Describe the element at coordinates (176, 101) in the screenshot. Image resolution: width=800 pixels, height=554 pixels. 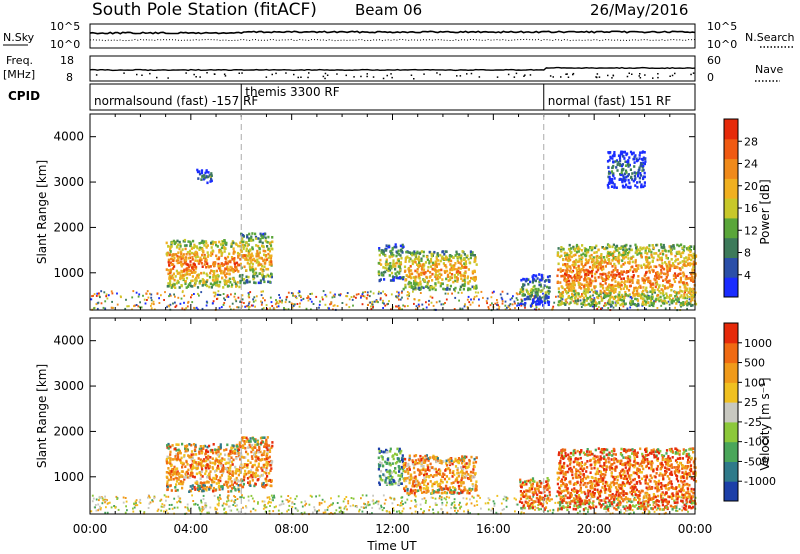
I see `cpid-segment-label: normalsound (fast) -157 RF` at that location.